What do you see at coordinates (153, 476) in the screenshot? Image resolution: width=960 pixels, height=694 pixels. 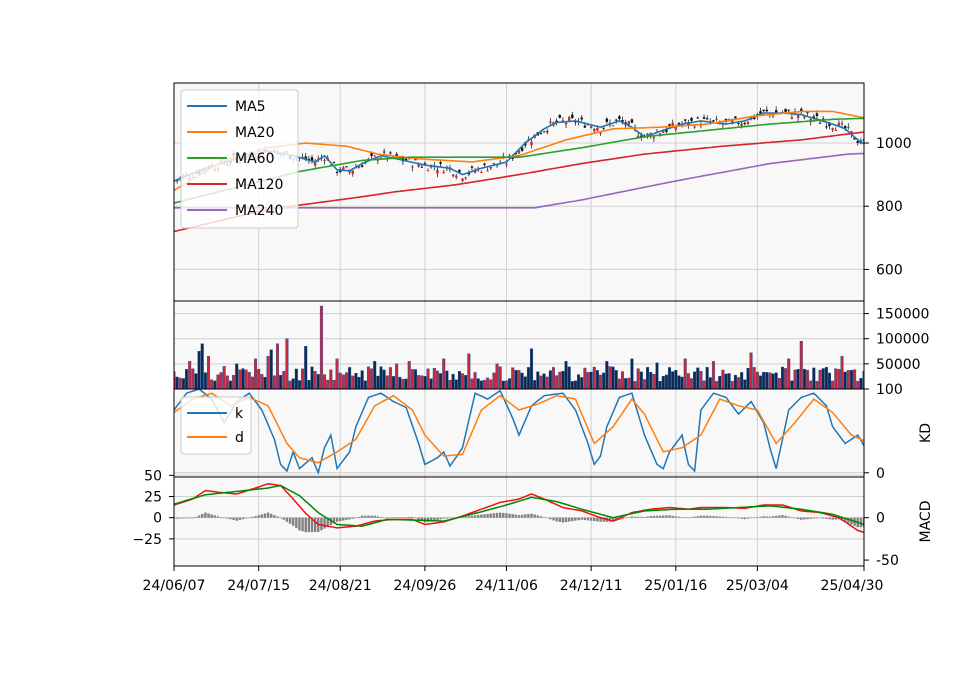 I see `macd-y-tick-label-left: 50` at bounding box center [153, 476].